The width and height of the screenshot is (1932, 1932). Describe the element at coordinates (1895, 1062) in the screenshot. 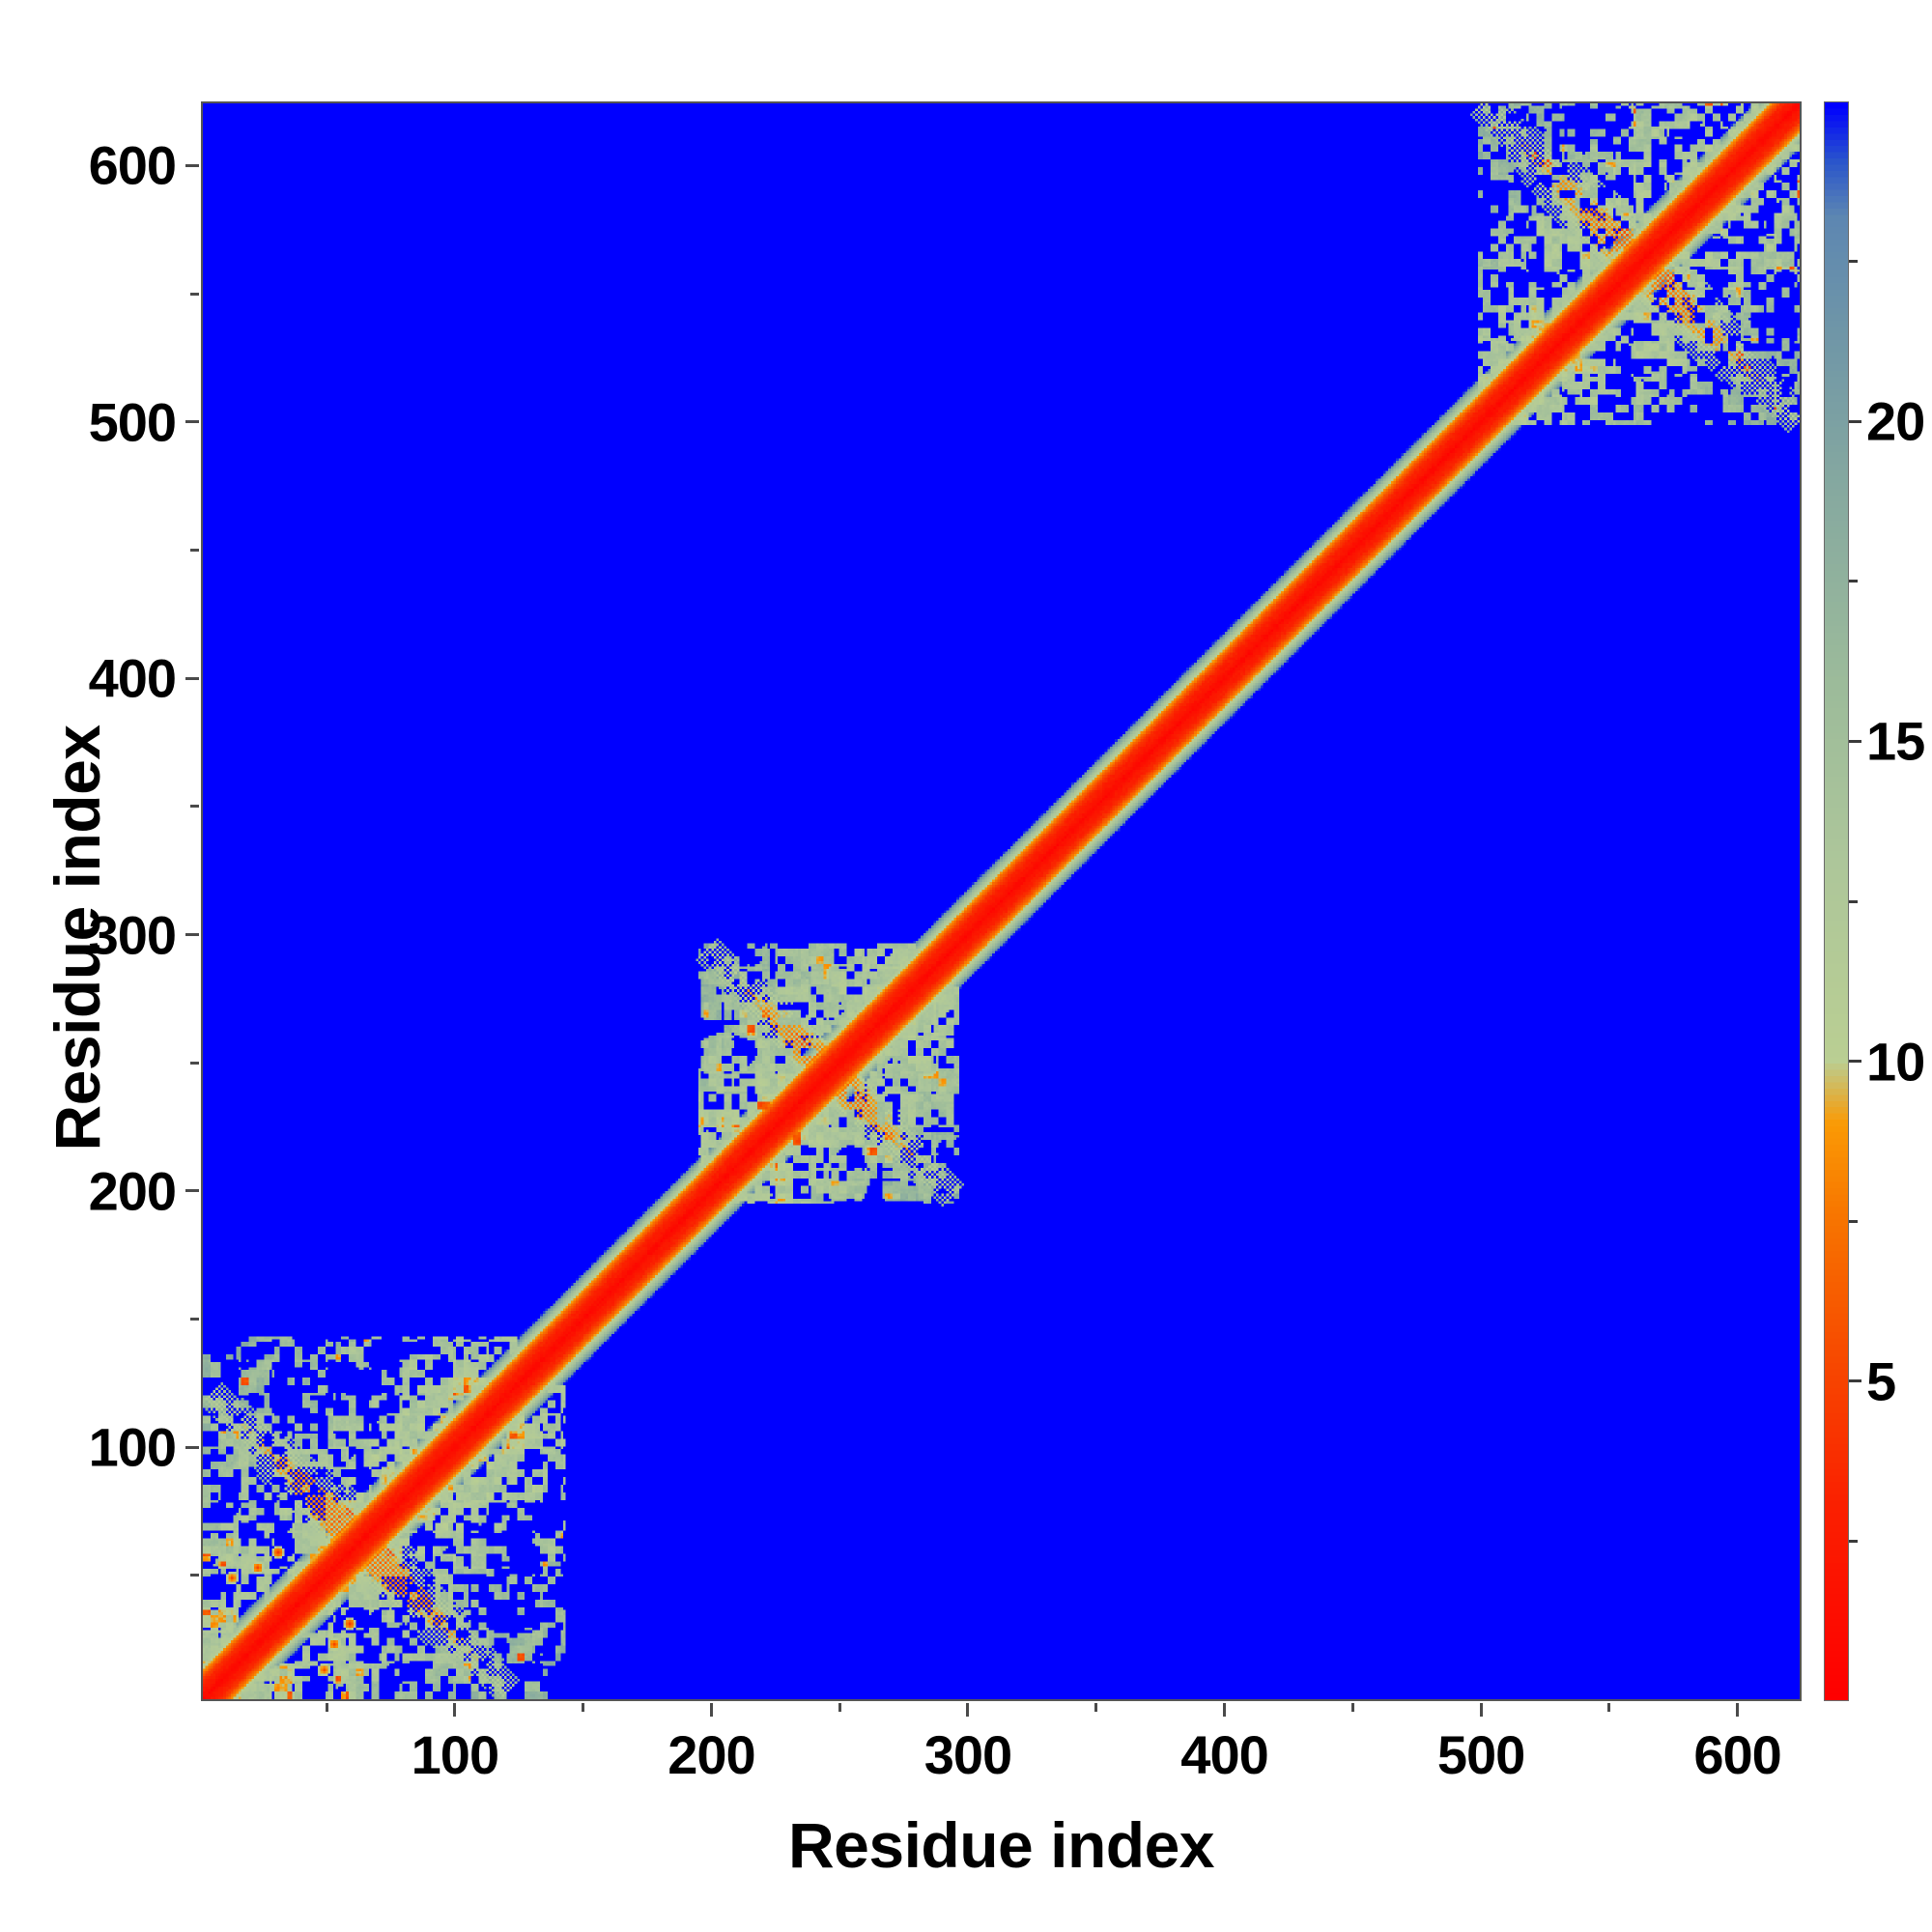

I see `colorbar-tick-label-10: 10` at that location.